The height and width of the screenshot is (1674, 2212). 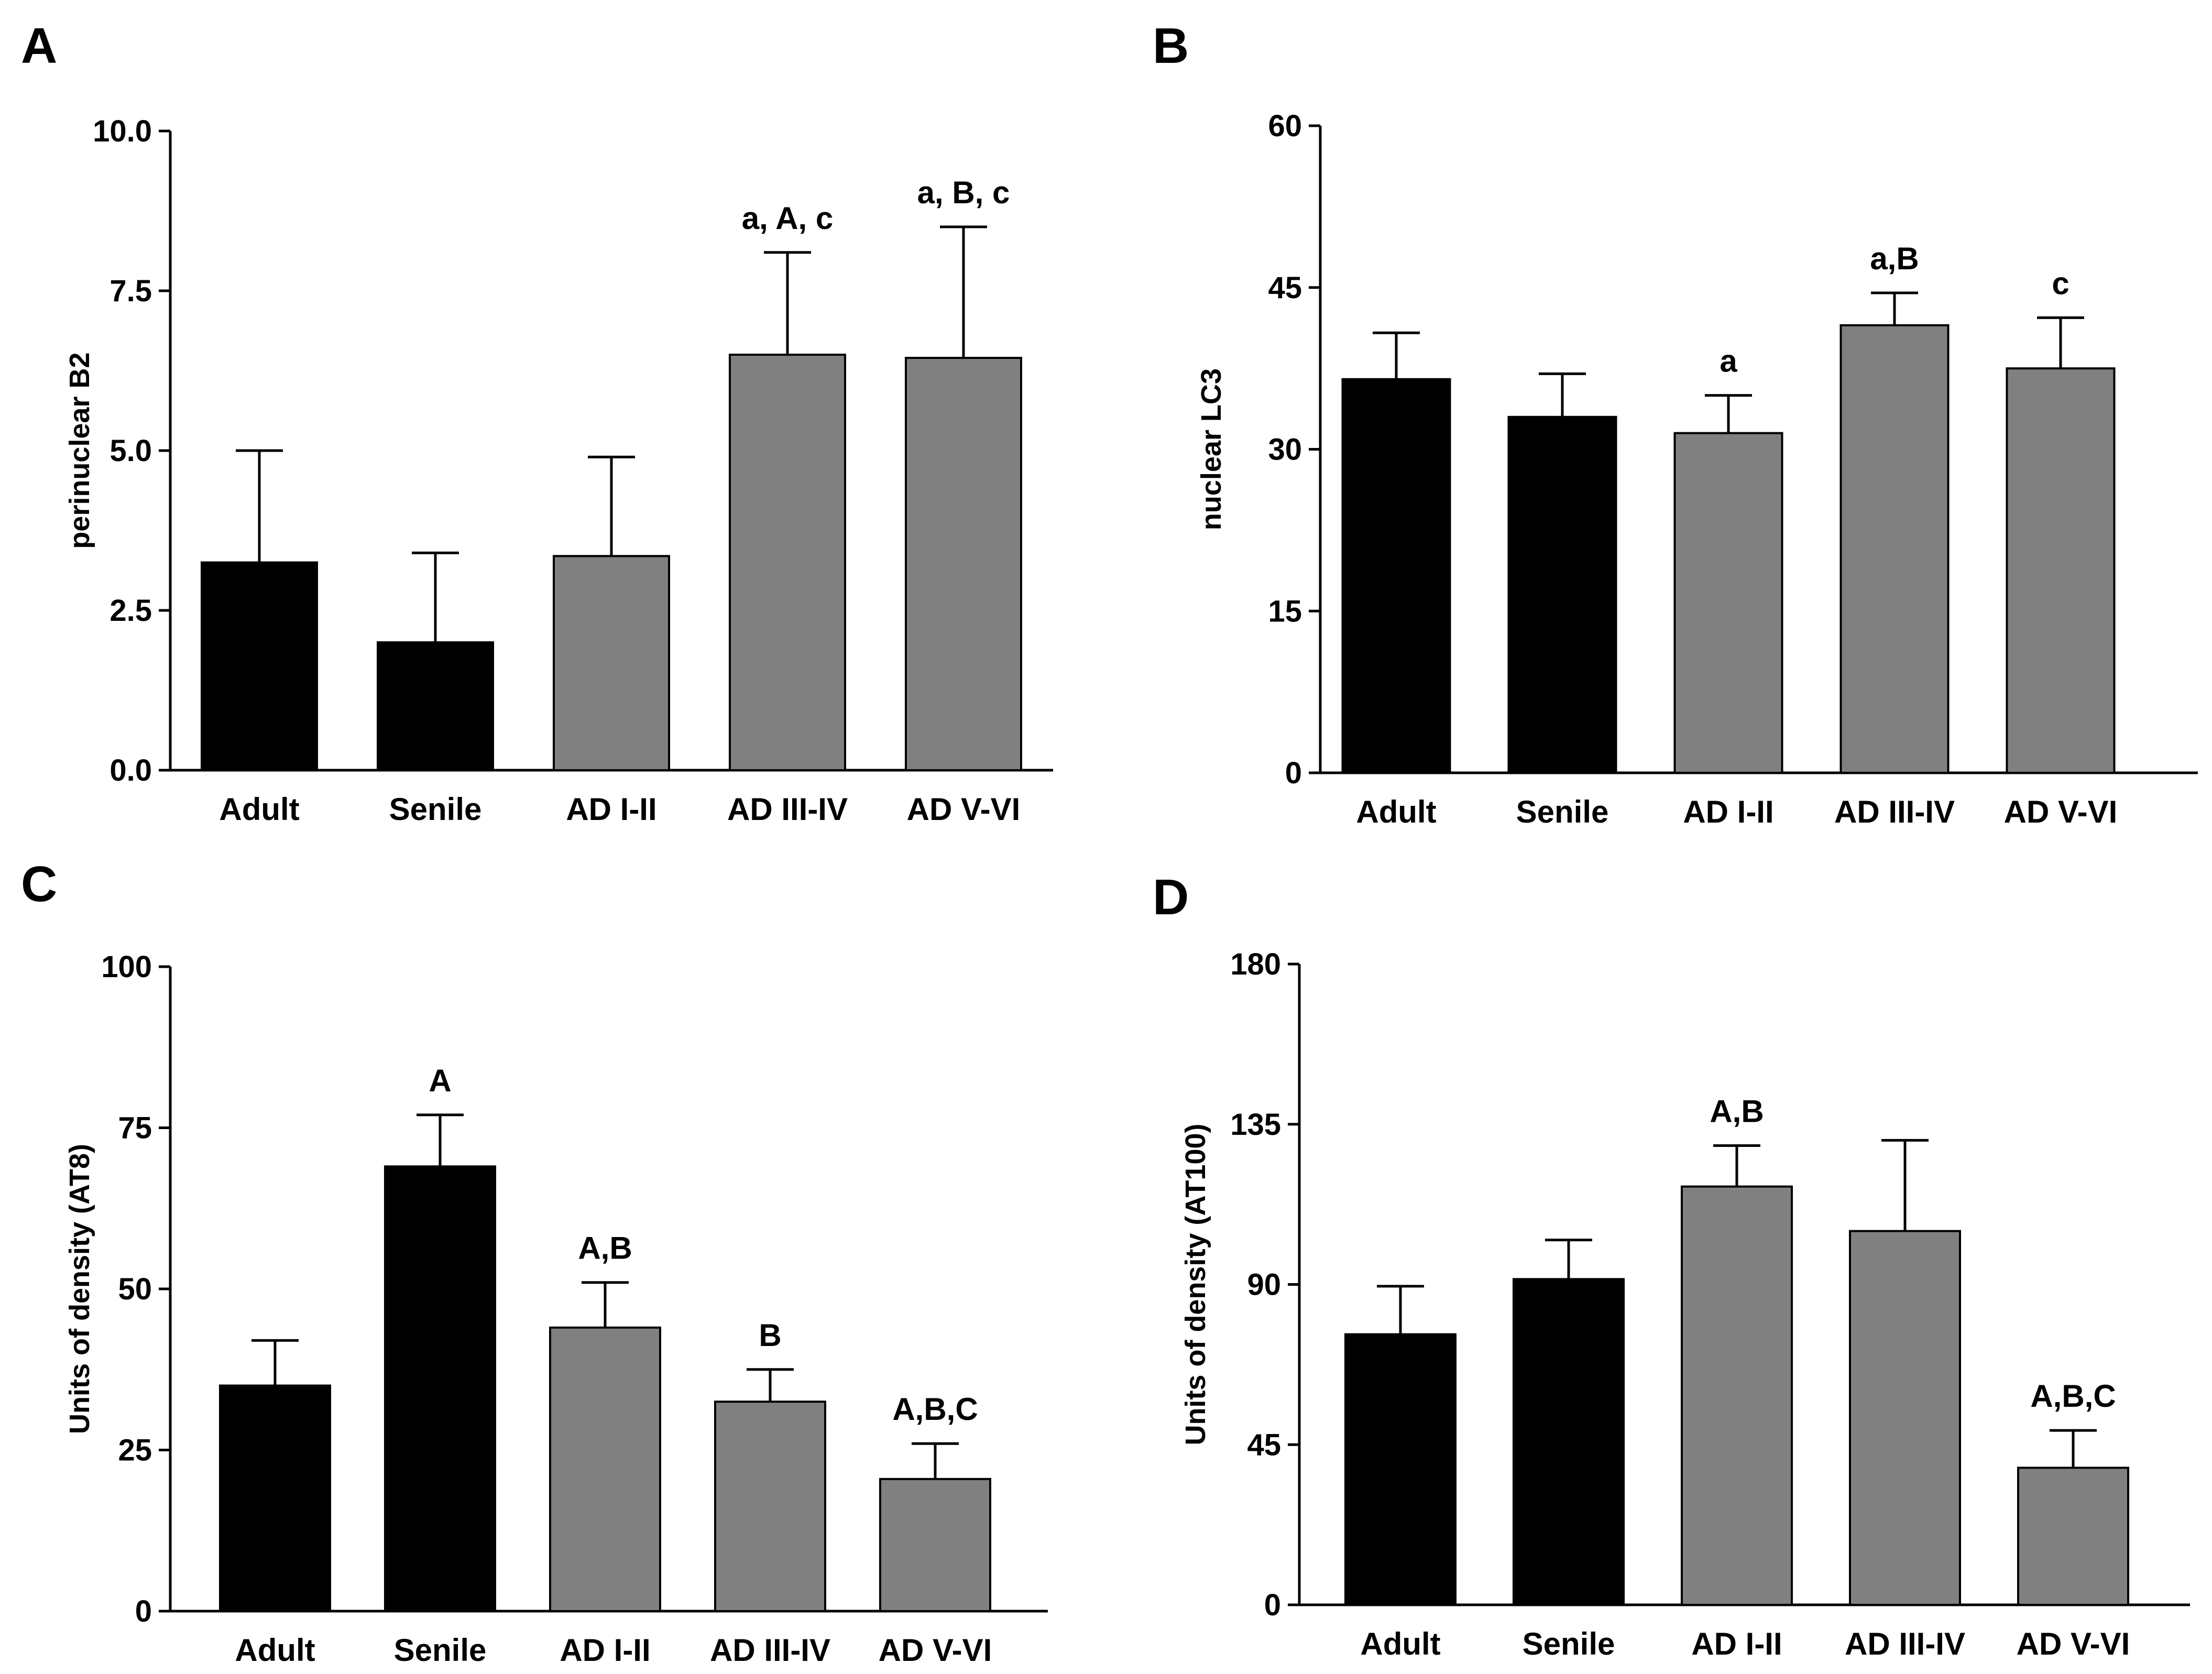 What do you see at coordinates (39, 46) in the screenshot?
I see `panel-letter: A` at bounding box center [39, 46].